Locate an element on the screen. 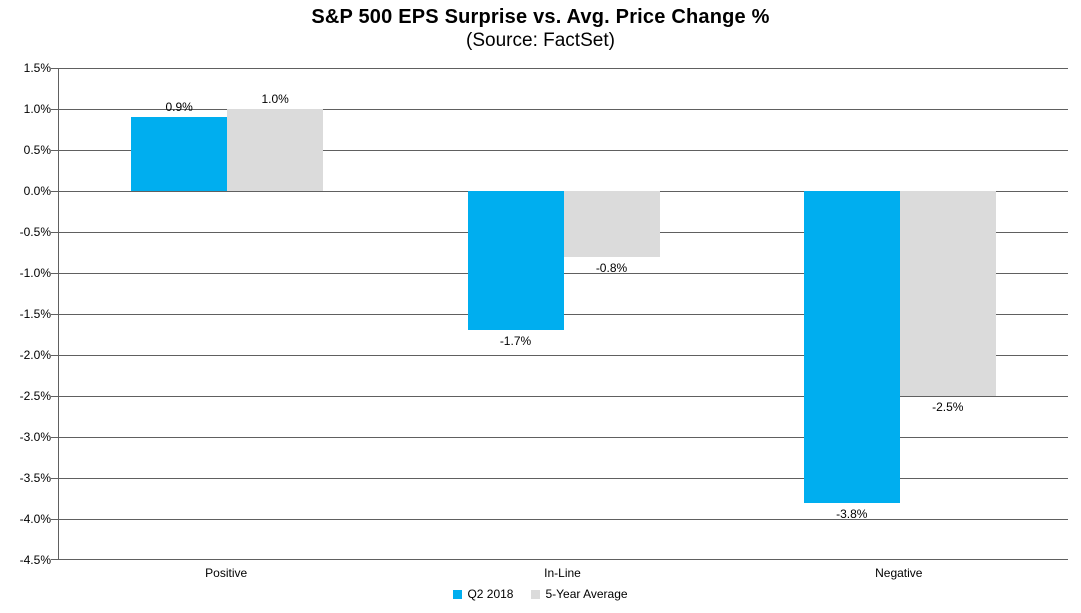  x-axis-label-in-line: In-Line is located at coordinates (562, 573).